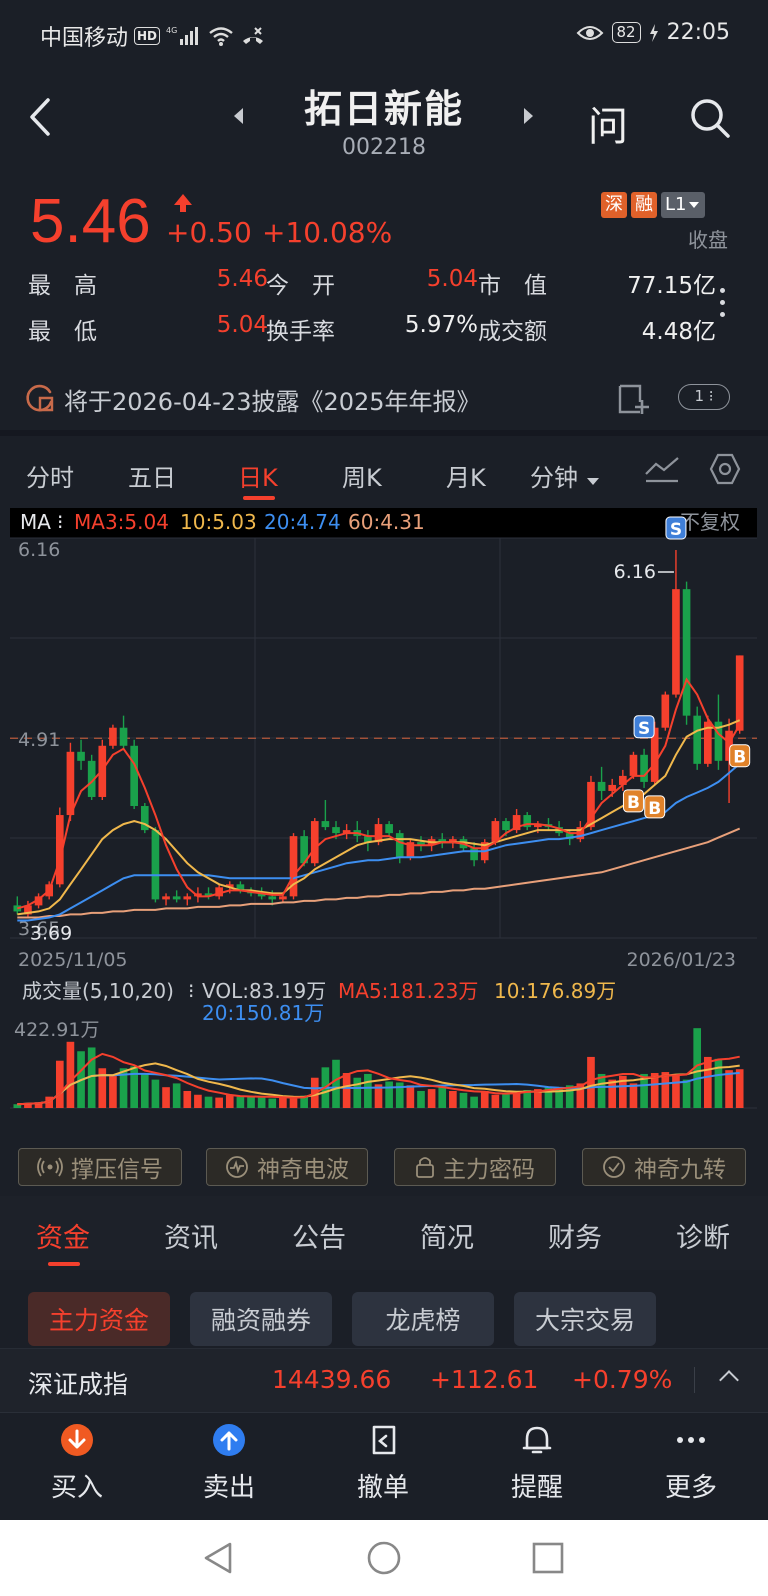 The width and height of the screenshot is (768, 1596). I want to click on eye-icon, so click(589, 32).